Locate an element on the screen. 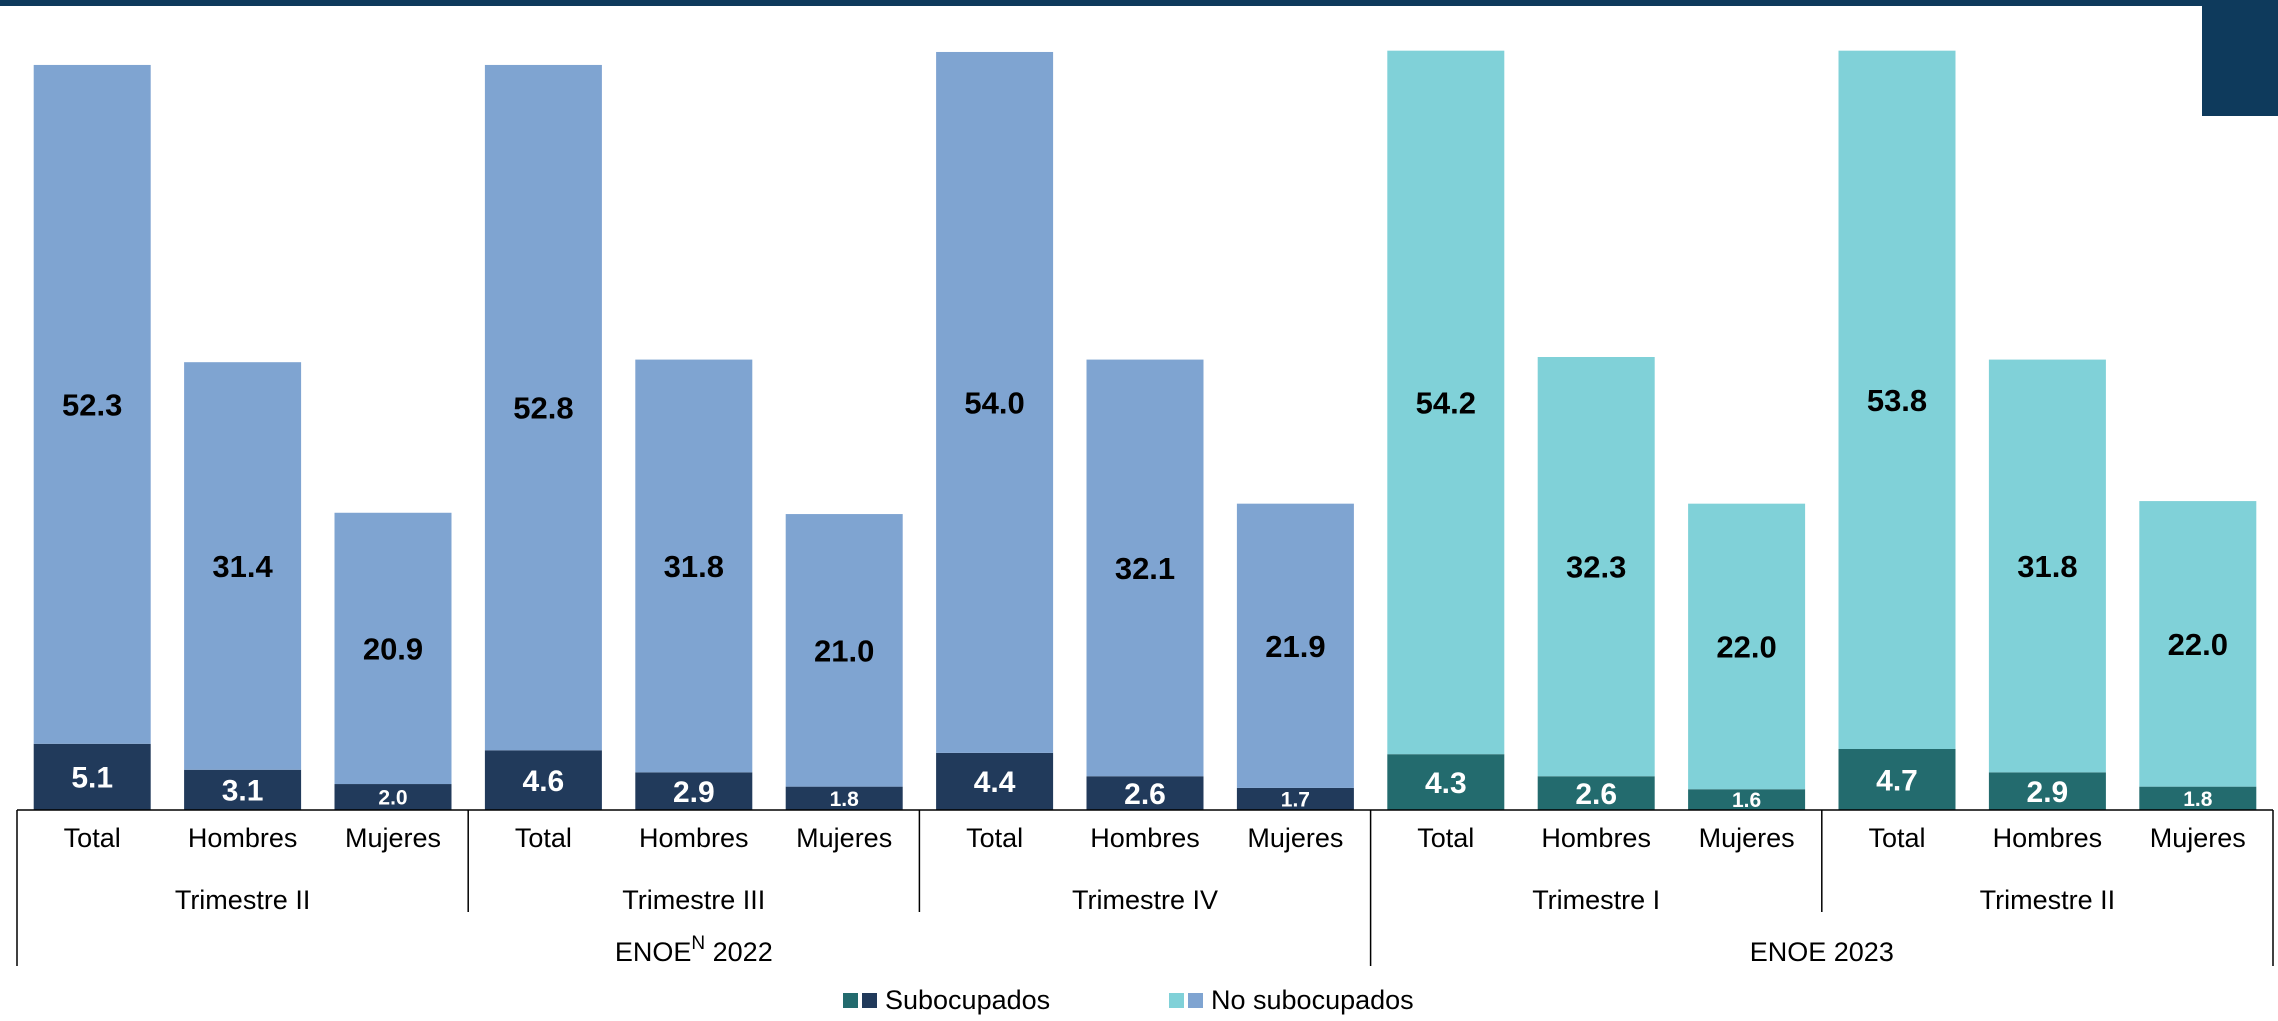 The height and width of the screenshot is (1021, 2278). bar-no-subocupados-y2023-q1-hombres is located at coordinates (2047, 566).